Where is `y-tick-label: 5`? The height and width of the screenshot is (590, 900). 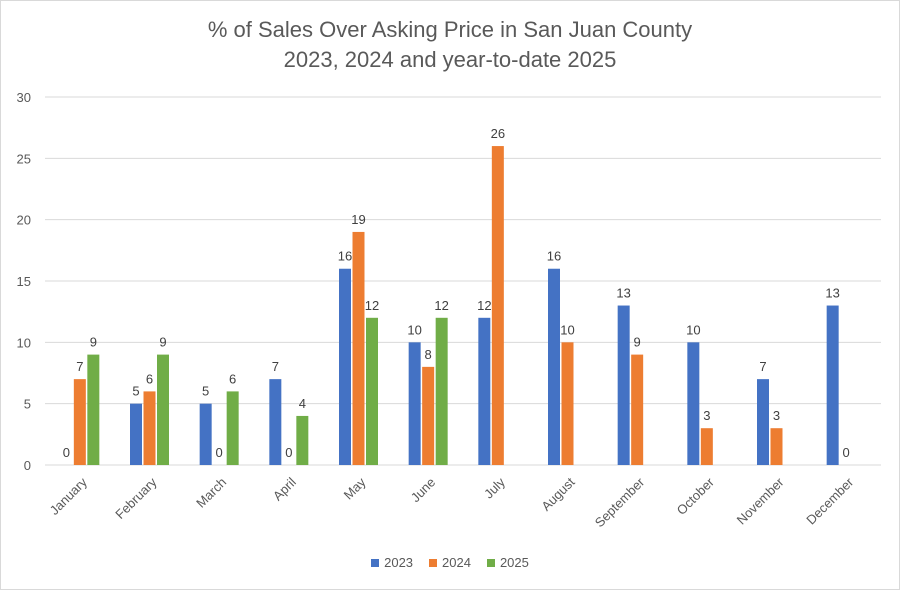
y-tick-label: 5 is located at coordinates (27, 404).